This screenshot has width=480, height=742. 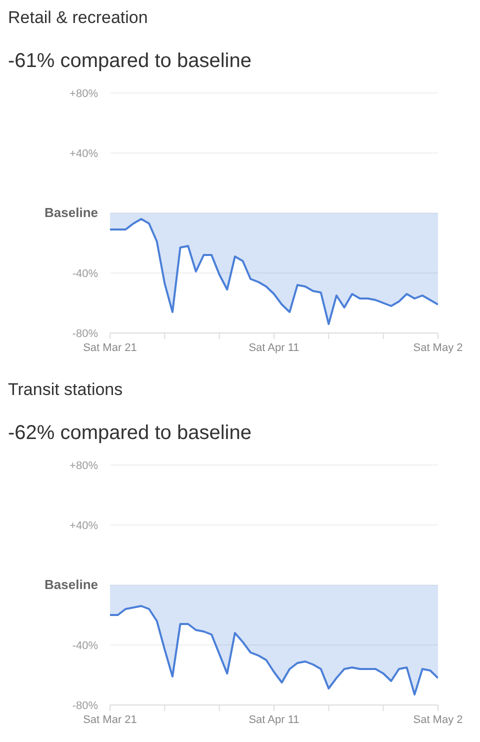 What do you see at coordinates (130, 61) in the screenshot?
I see `chart-subtitle: -61% compared to baseline` at bounding box center [130, 61].